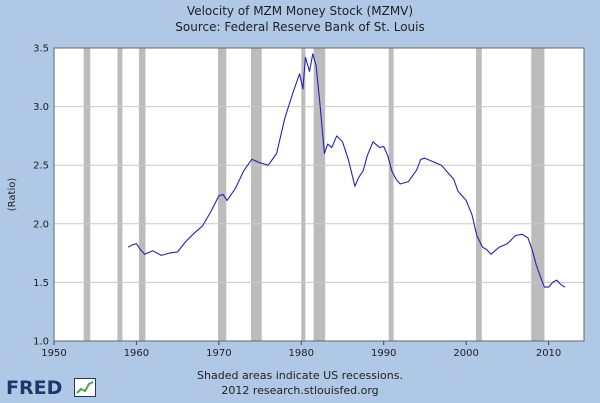  I want to click on y-tick-label: 2.5, so click(41, 166).